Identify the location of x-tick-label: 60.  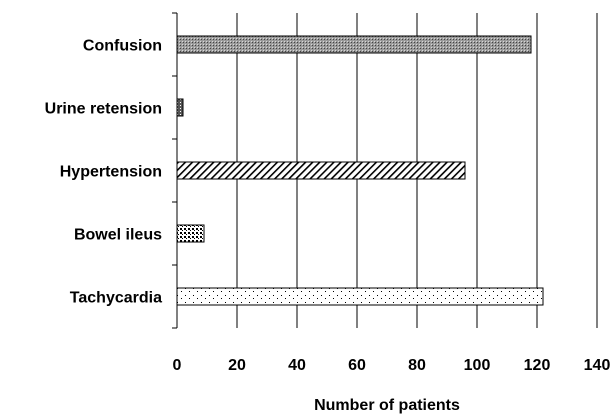
(357, 365).